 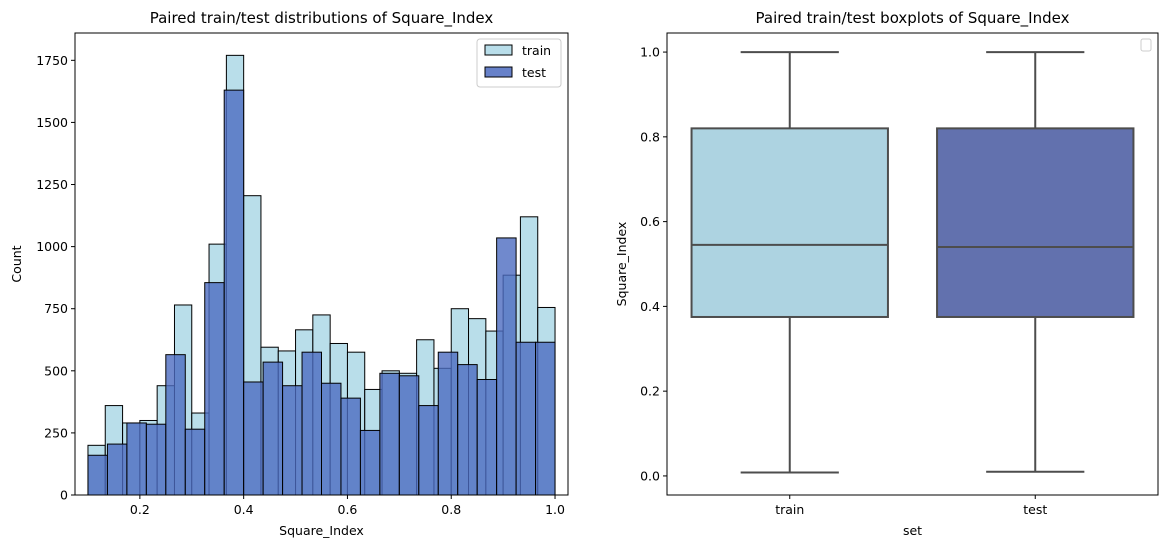 I want to click on boxplot-x-tick-label: train, so click(x=789, y=509).